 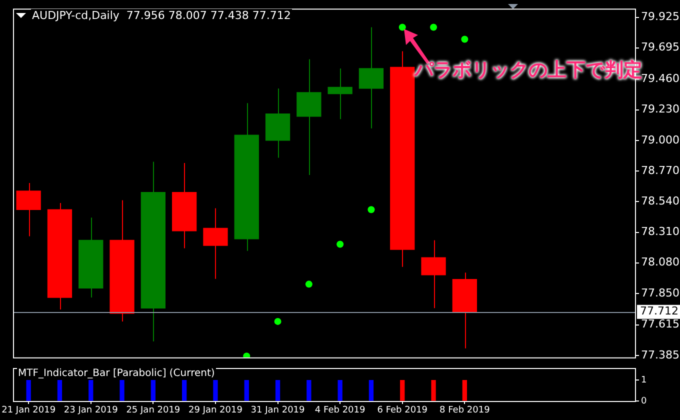 I want to click on y-tick-label: 79.230, so click(x=660, y=109).